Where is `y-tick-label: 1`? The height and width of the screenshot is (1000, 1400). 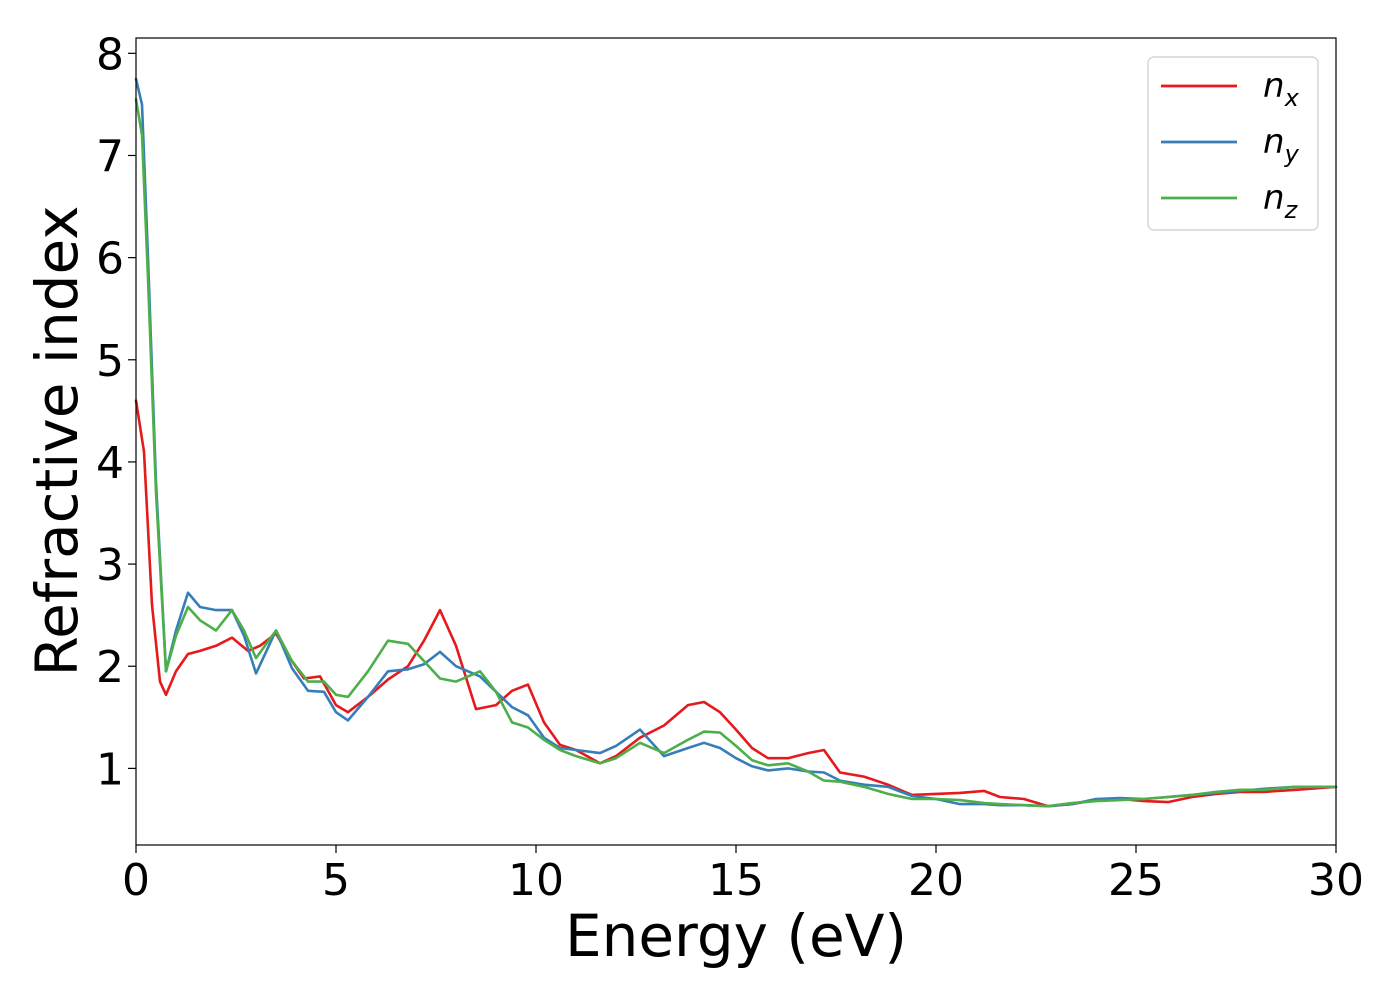 y-tick-label: 1 is located at coordinates (110, 769).